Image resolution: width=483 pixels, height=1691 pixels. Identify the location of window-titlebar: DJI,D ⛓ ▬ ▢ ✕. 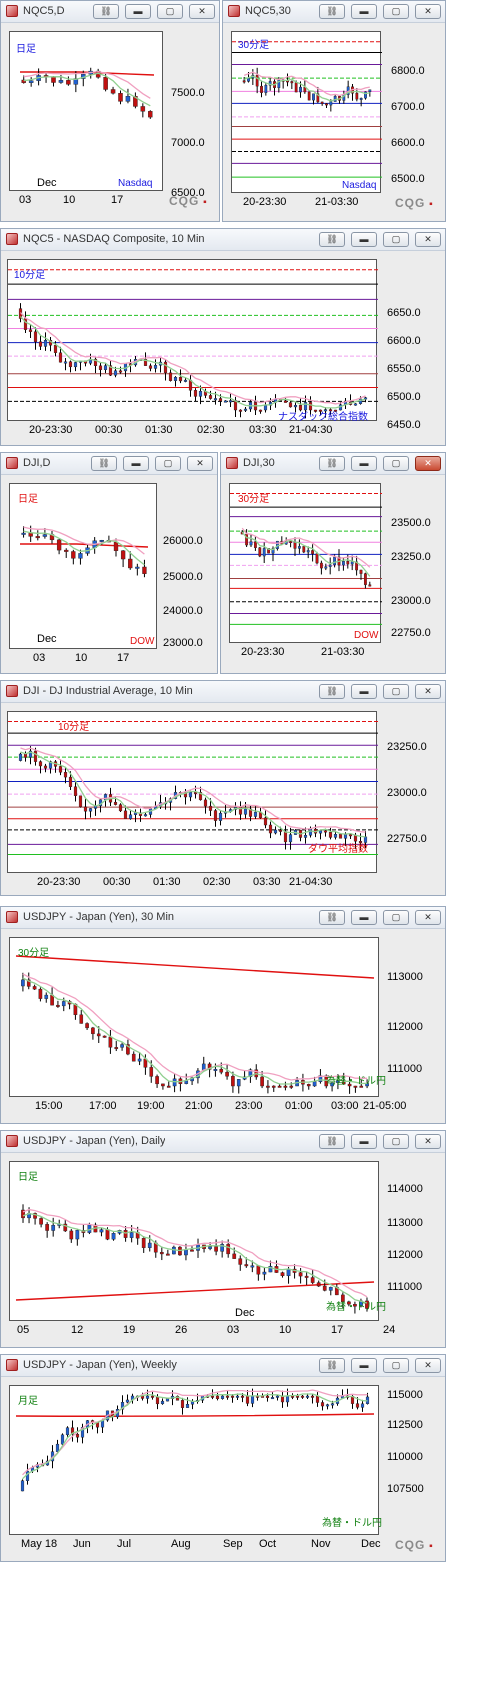
(109, 464).